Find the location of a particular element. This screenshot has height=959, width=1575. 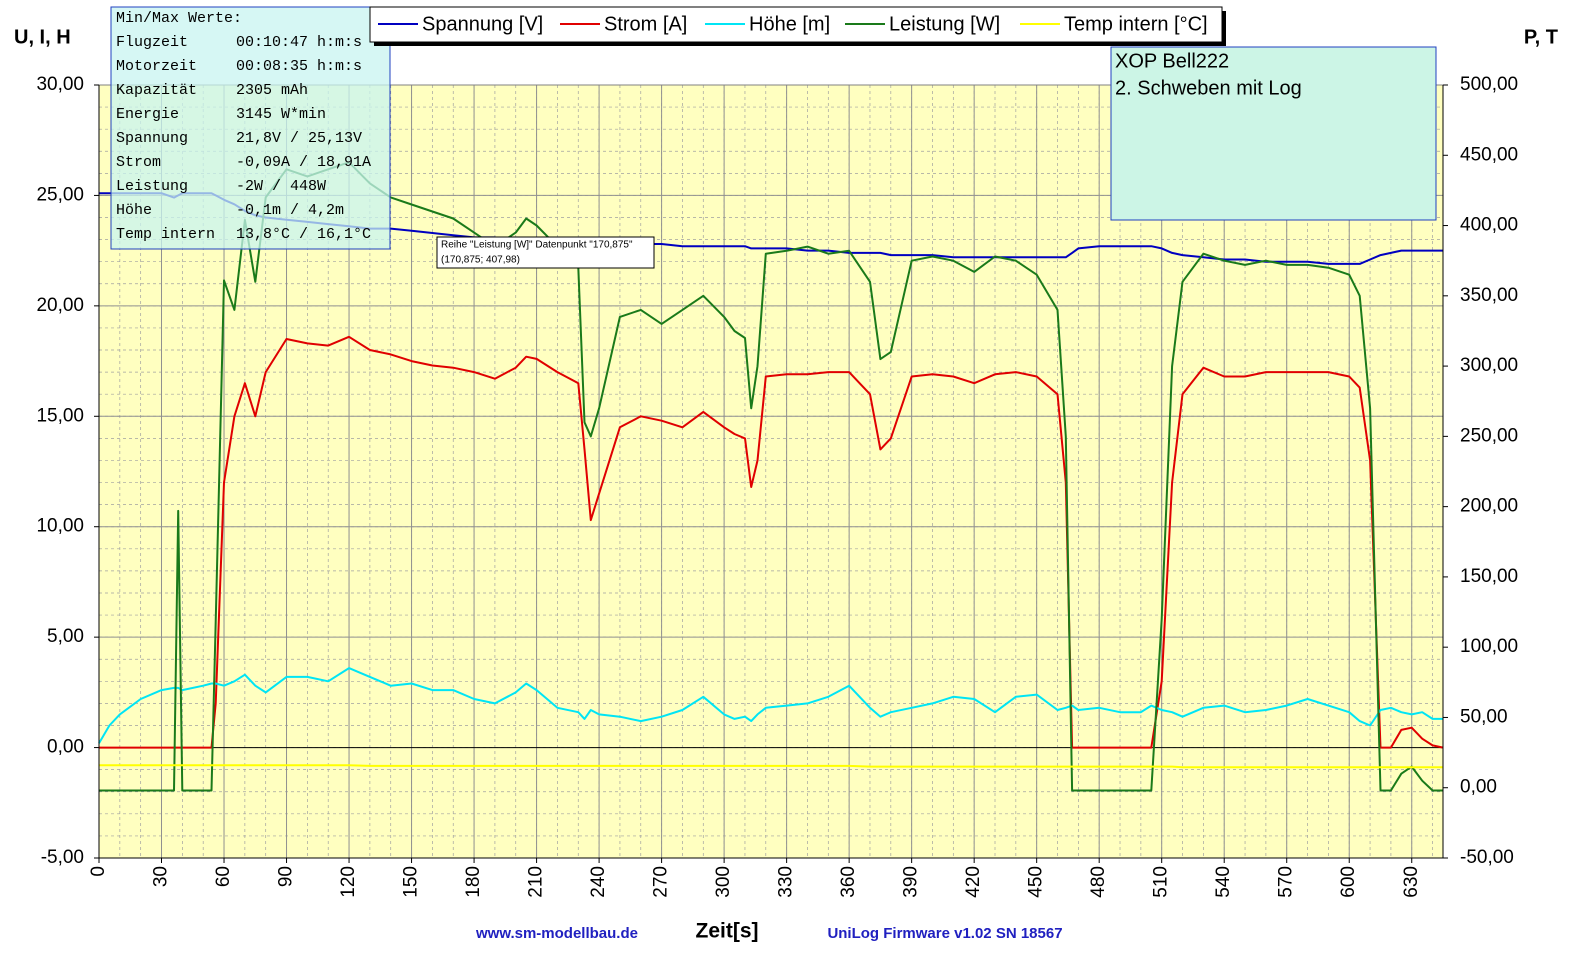

info-box is located at coordinates (250, 128).